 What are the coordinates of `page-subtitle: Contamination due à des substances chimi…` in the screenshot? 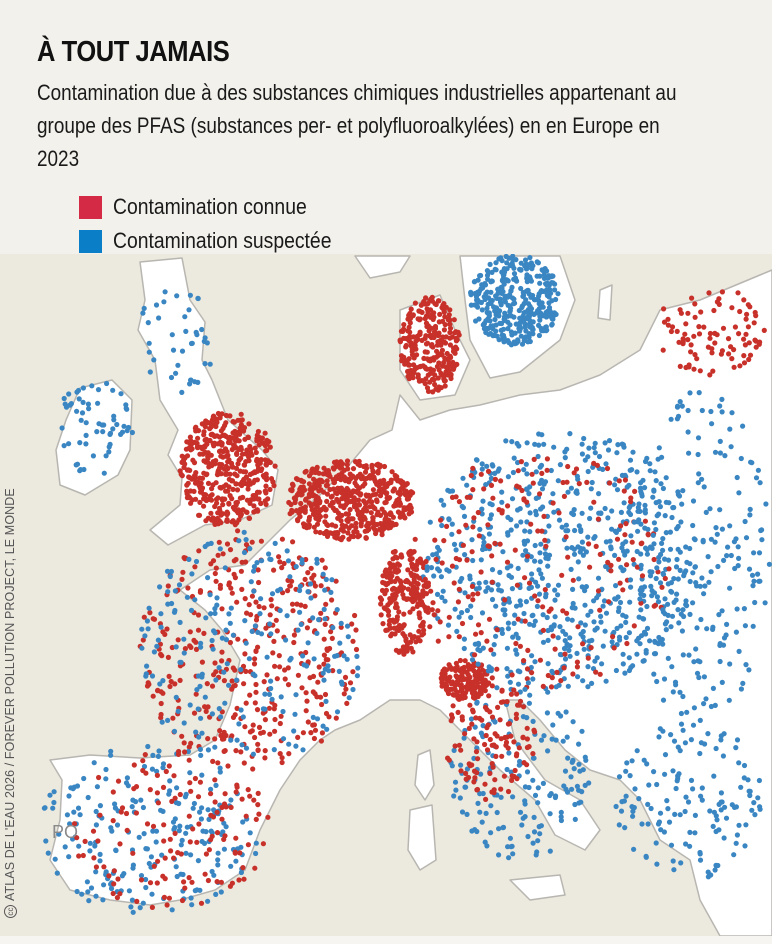 It's located at (357, 125).